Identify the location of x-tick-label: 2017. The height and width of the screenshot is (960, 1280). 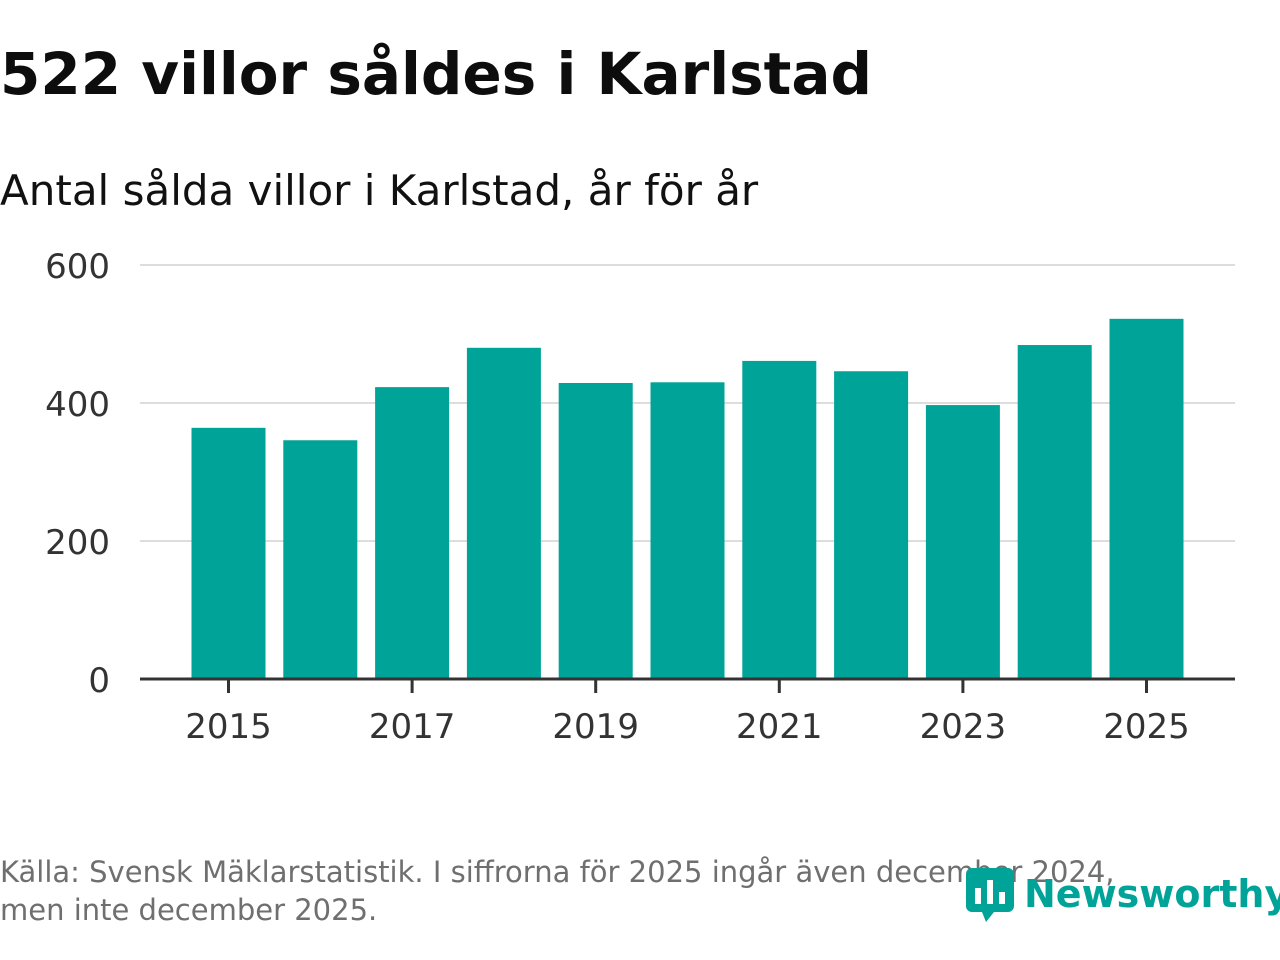
(412, 727).